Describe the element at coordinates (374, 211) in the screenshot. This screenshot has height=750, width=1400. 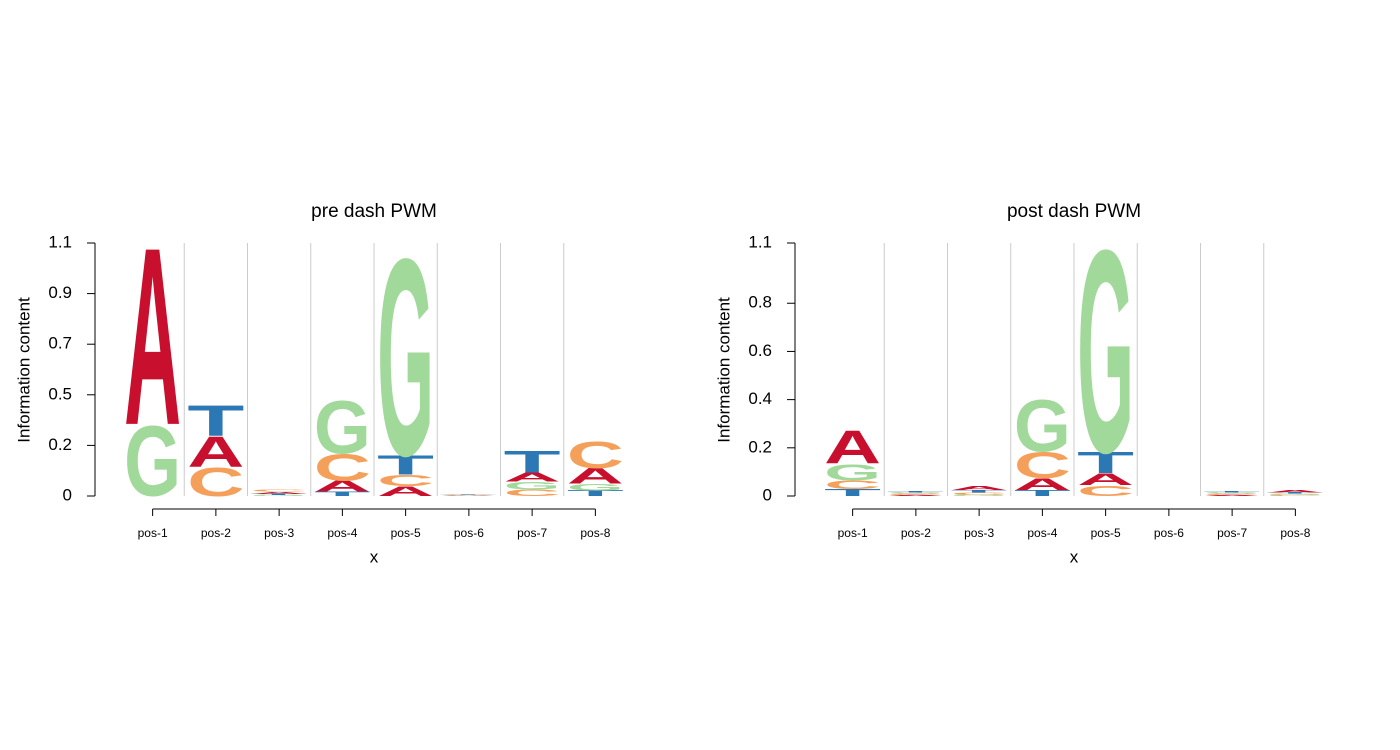
I see `chart-title: pre dash PWM` at that location.